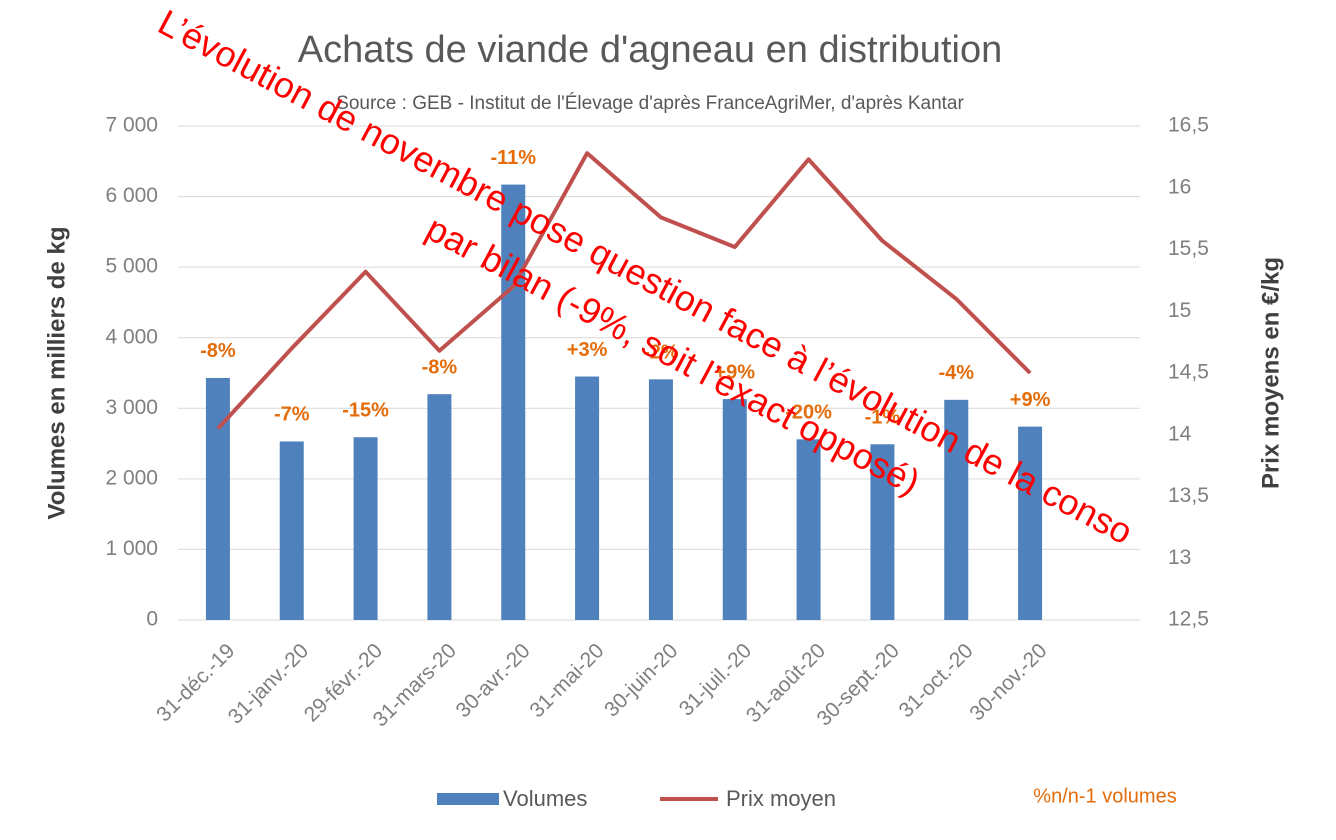 This screenshot has width=1336, height=840. Describe the element at coordinates (1188, 619) in the screenshot. I see `y2ticks-label: 12,5` at that location.